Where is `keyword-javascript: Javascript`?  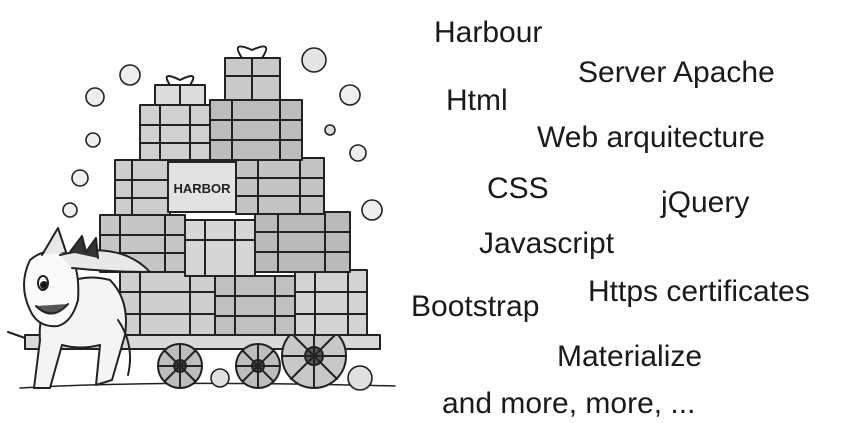
keyword-javascript: Javascript is located at coordinates (547, 243).